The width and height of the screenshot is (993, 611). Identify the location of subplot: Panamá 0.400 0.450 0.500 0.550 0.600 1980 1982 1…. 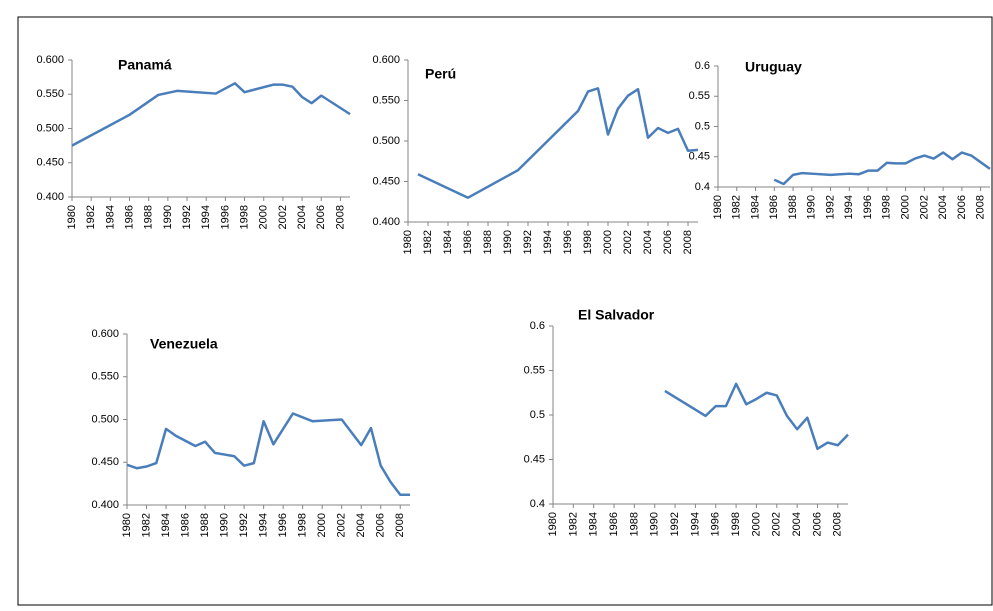
(193, 141).